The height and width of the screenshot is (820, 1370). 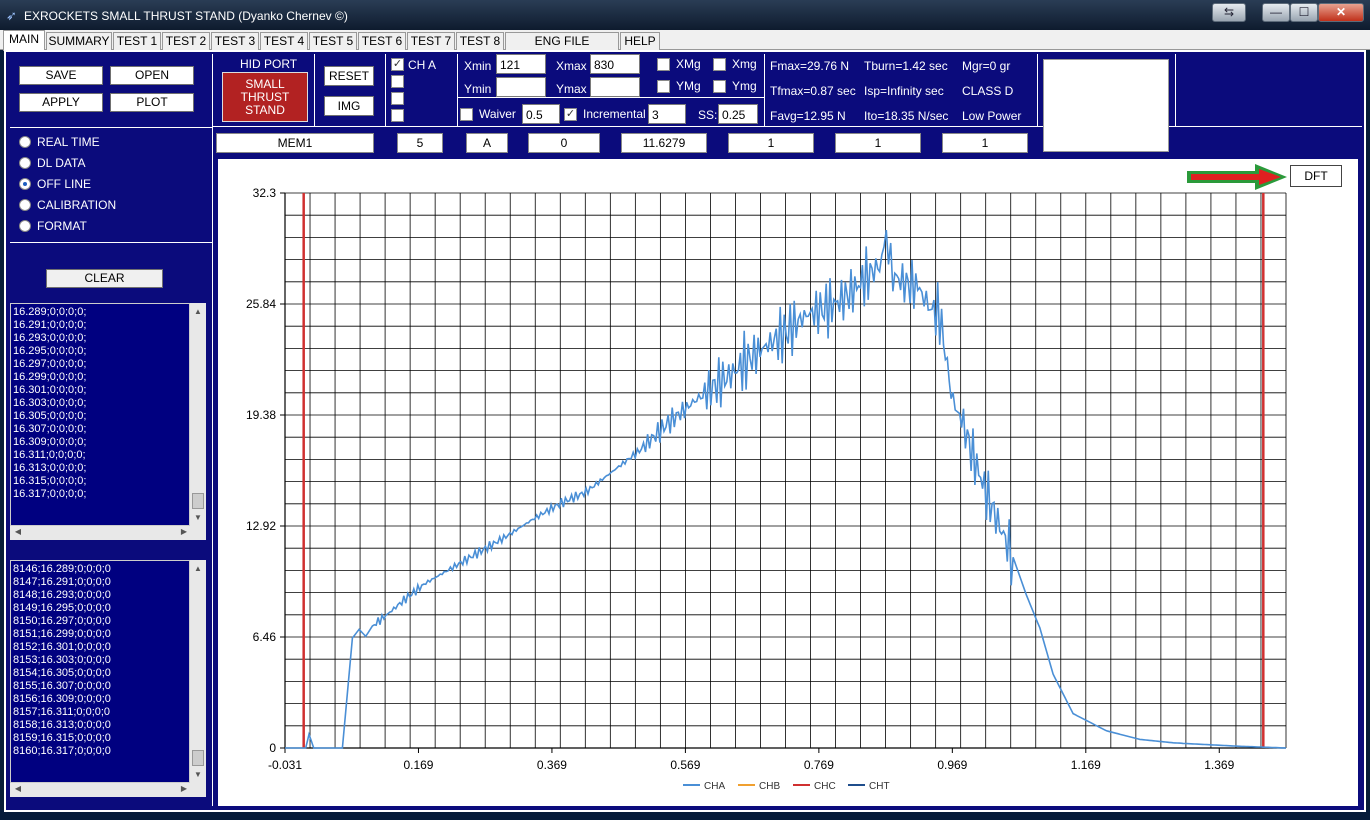 I want to click on xmax-input: 830, so click(x=615, y=64).